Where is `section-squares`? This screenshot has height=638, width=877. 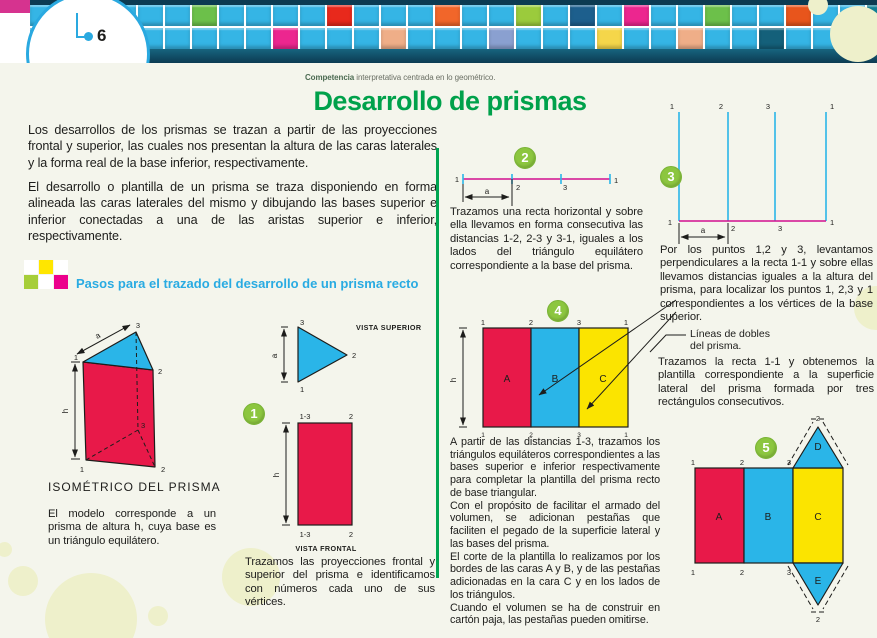 section-squares is located at coordinates (46, 274).